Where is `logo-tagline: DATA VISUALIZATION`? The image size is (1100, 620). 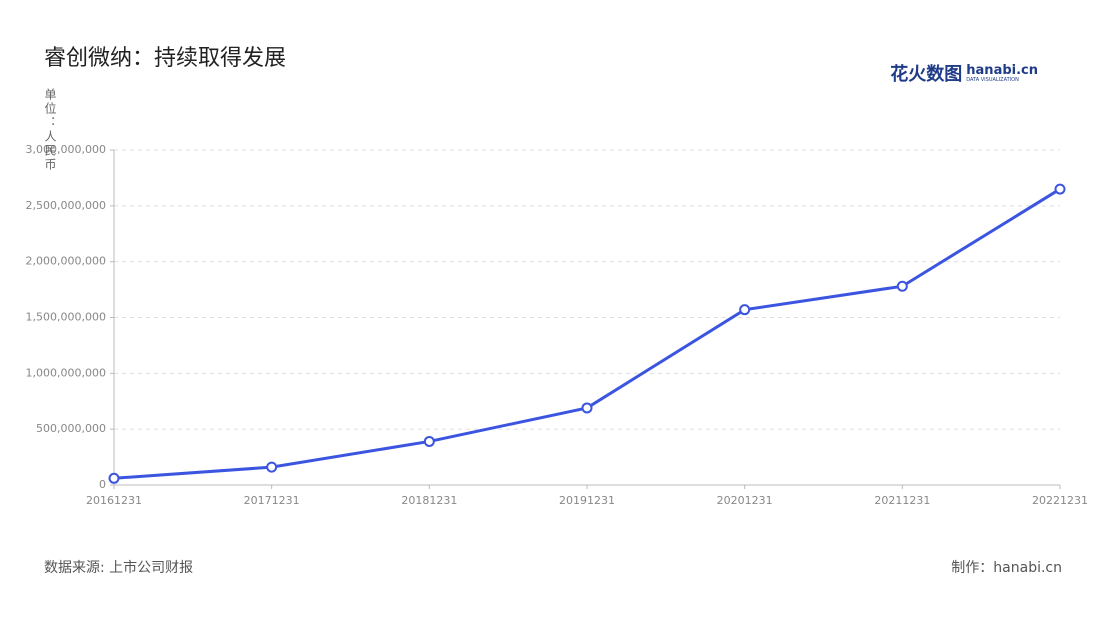
logo-tagline: DATA VISUALIZATION is located at coordinates (992, 79).